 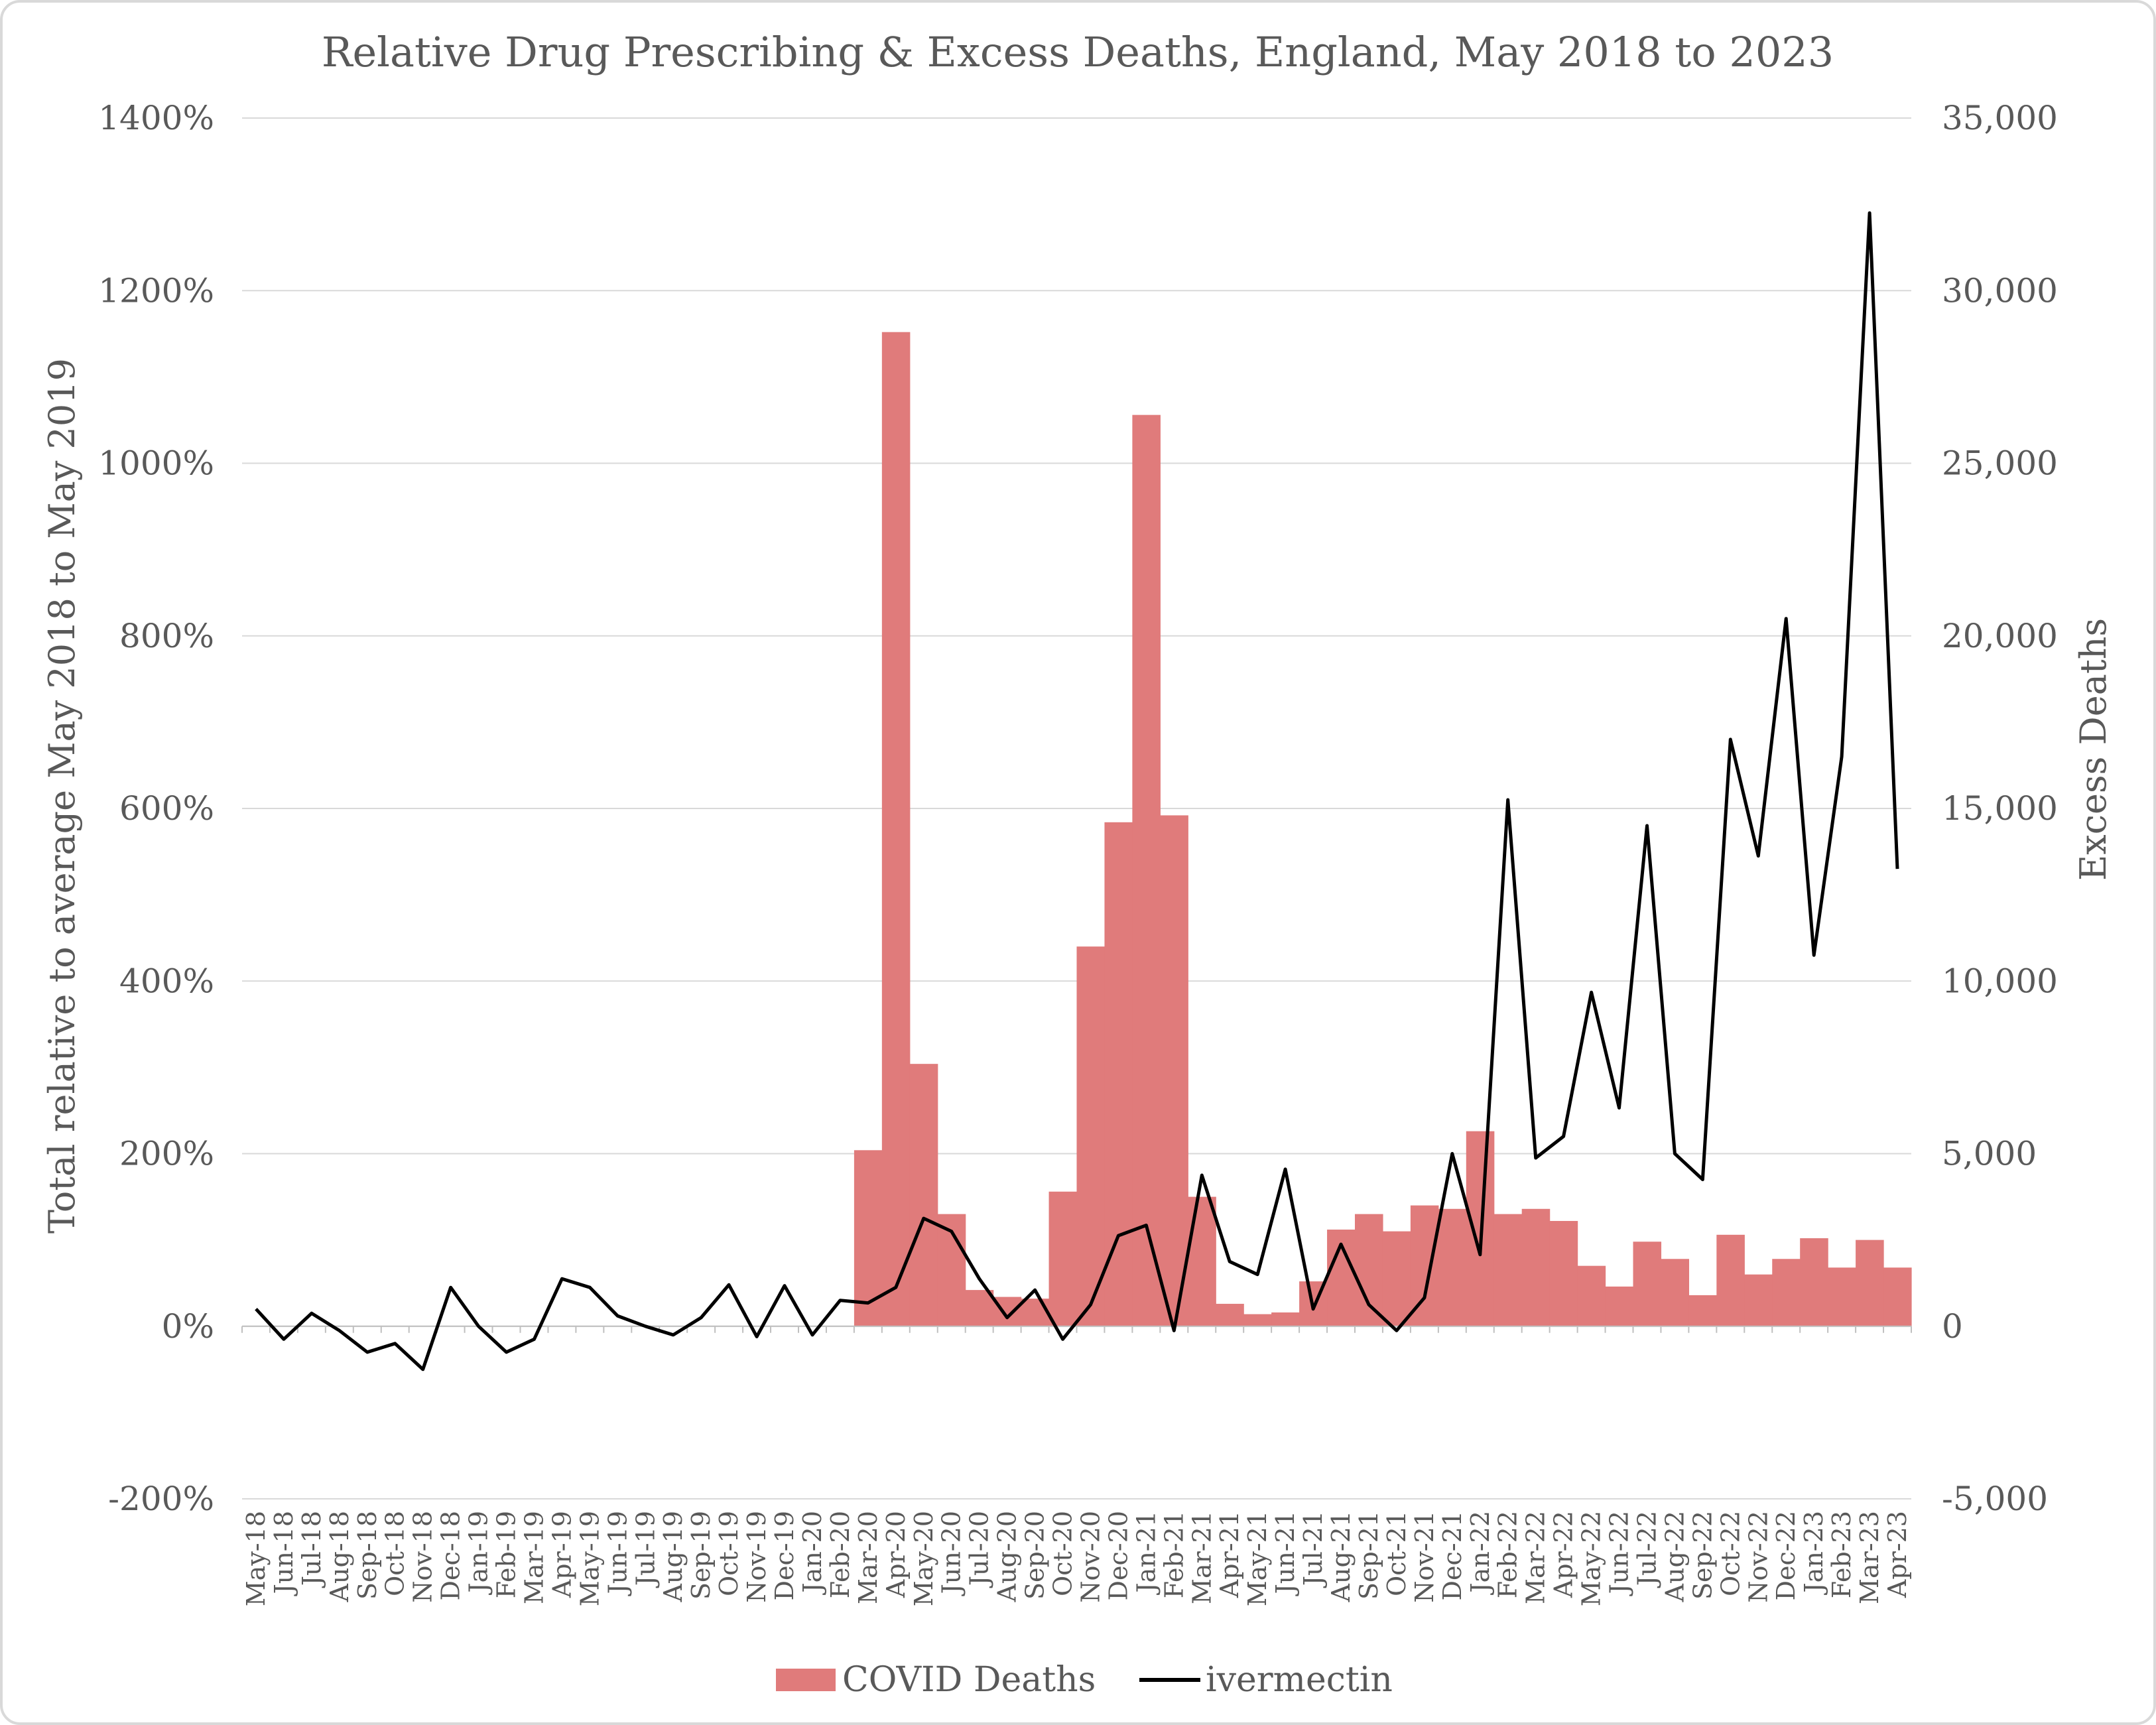 I want to click on x-tick-label: Oct-19, so click(x=728, y=1553).